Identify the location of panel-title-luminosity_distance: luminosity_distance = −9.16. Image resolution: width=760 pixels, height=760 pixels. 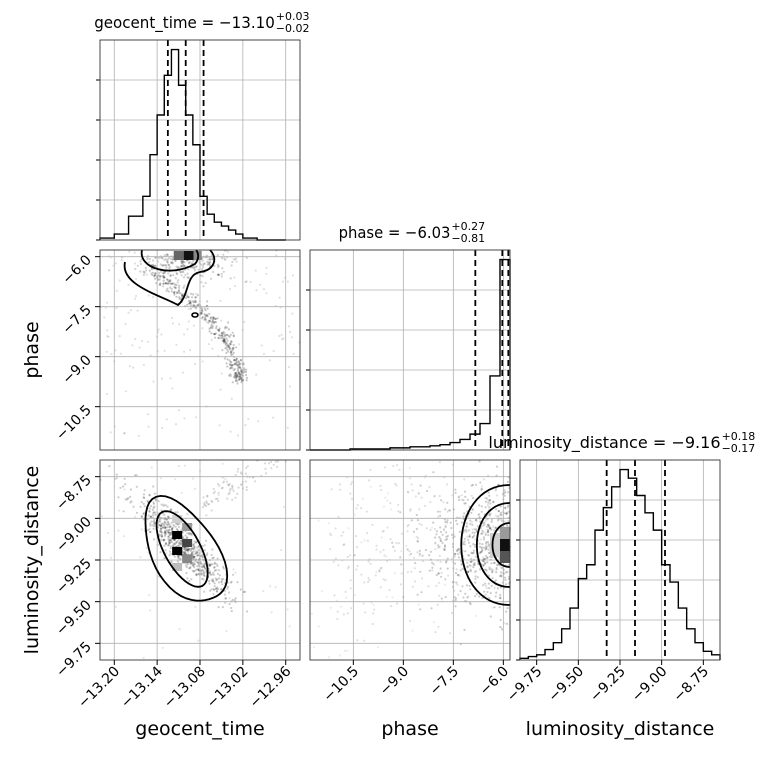
(604, 443).